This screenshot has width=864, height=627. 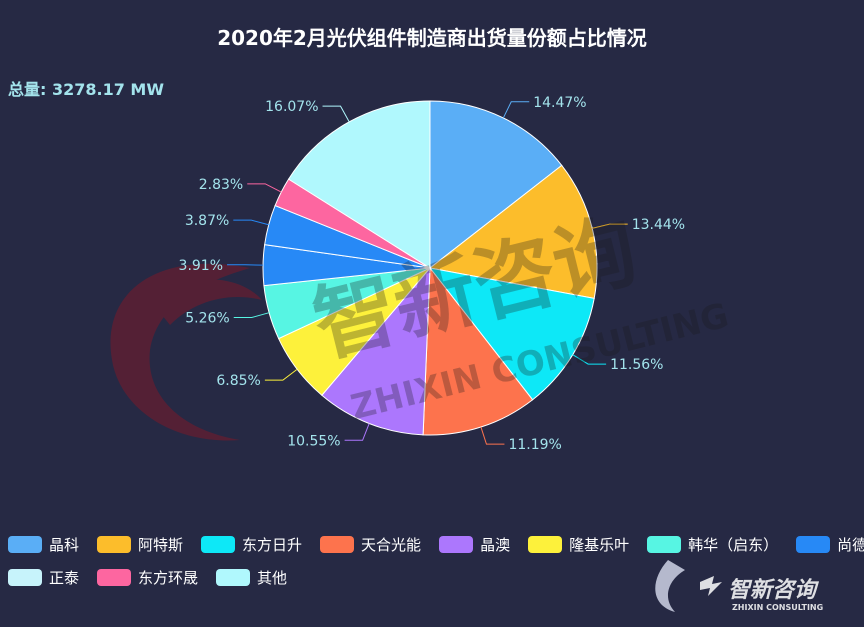 I want to click on legend-item: 晶澳, so click(x=474, y=544).